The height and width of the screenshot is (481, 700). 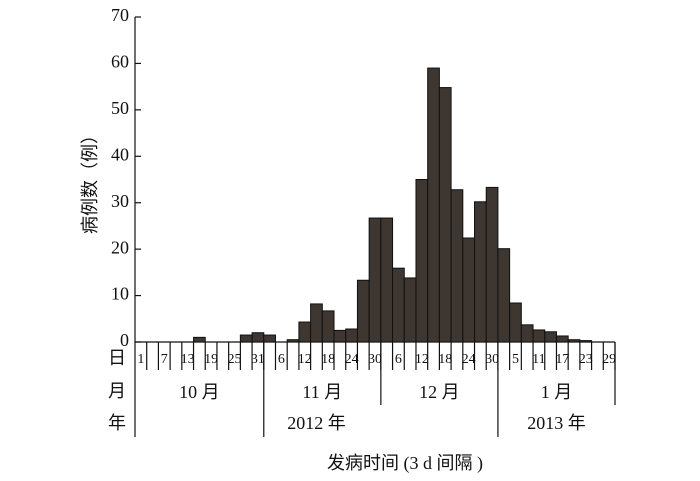 What do you see at coordinates (609, 359) in the screenshot?
I see `x-tick-label: 29` at bounding box center [609, 359].